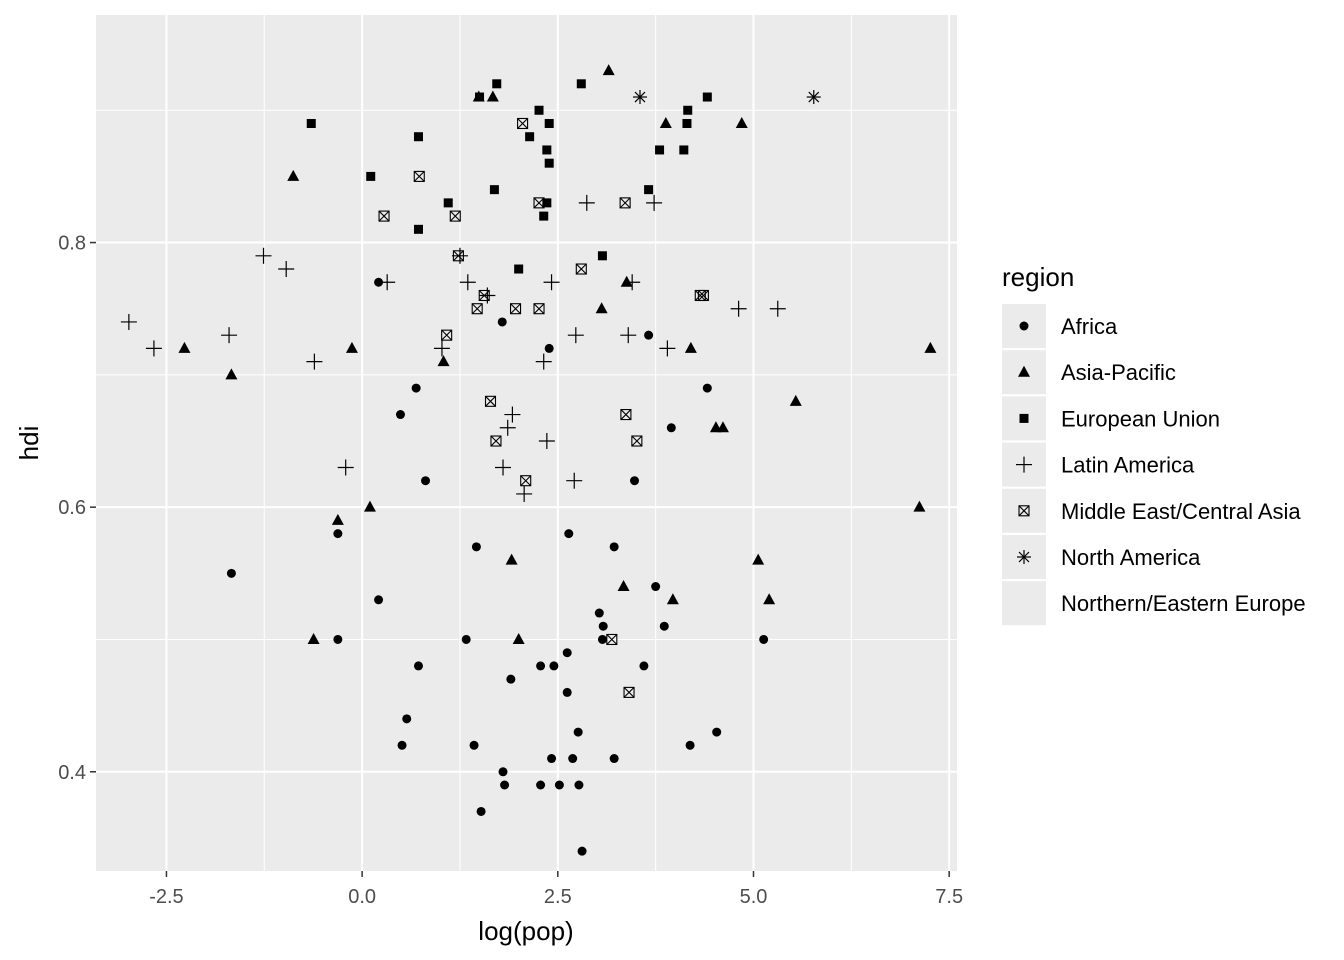 Image resolution: width=1344 pixels, height=960 pixels. Describe the element at coordinates (72, 773) in the screenshot. I see `y-tick-label: 0.4` at that location.